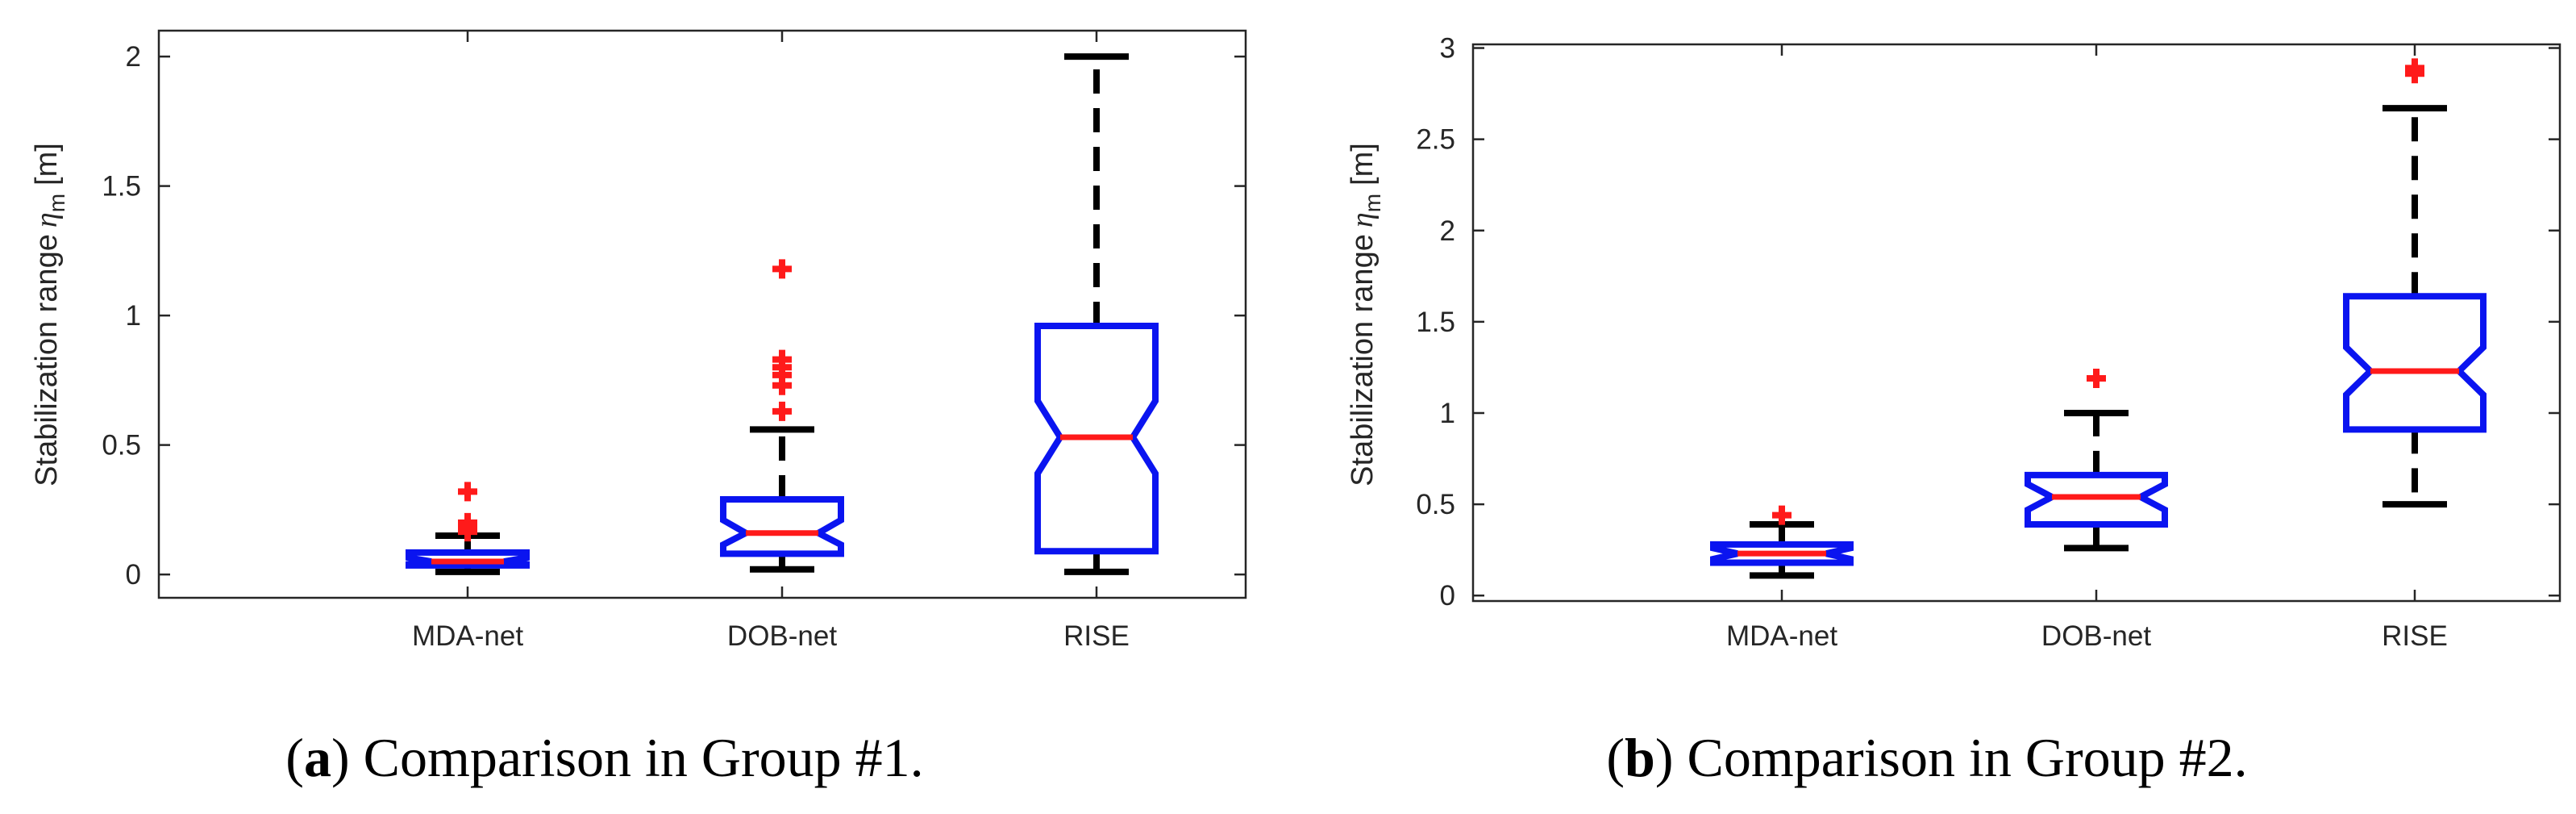 The image size is (2576, 814). Describe the element at coordinates (1448, 49) in the screenshot. I see `y-tick-label: 3` at that location.